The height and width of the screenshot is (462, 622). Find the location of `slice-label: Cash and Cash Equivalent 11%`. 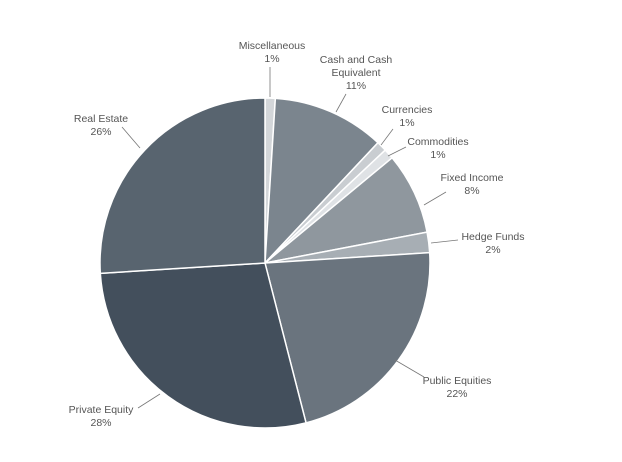

slice-label: Cash and Cash Equivalent 11% is located at coordinates (356, 73).